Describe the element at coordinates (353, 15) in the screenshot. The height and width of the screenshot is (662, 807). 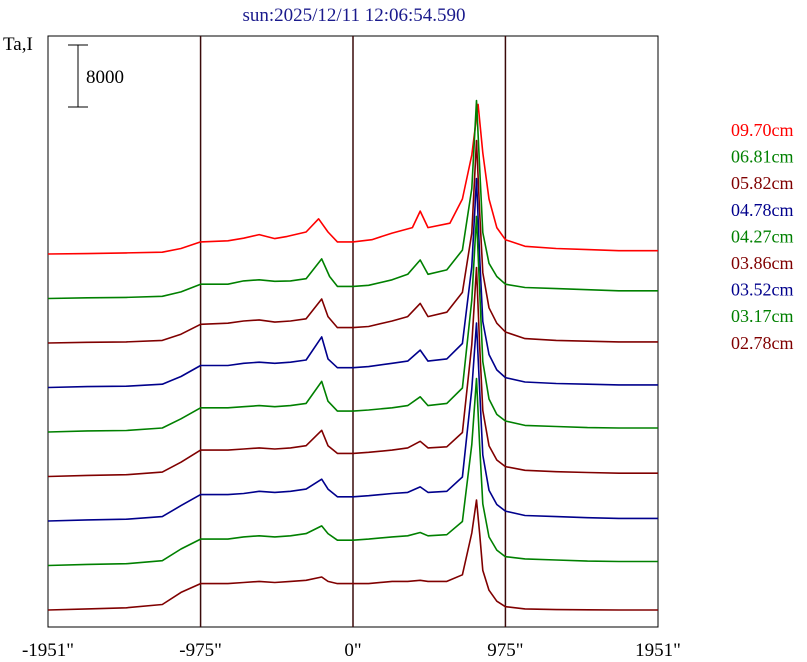
I see `chart-title: sun:2025/12/11 12:06:54.590` at that location.